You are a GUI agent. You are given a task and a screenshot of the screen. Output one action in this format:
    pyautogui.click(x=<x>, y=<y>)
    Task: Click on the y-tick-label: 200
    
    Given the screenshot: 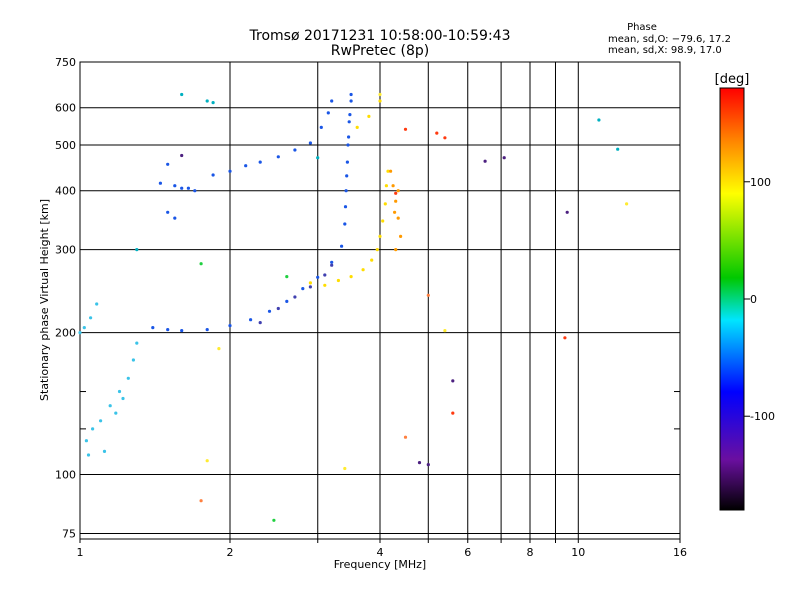 What is the action you would take?
    pyautogui.click(x=65, y=333)
    